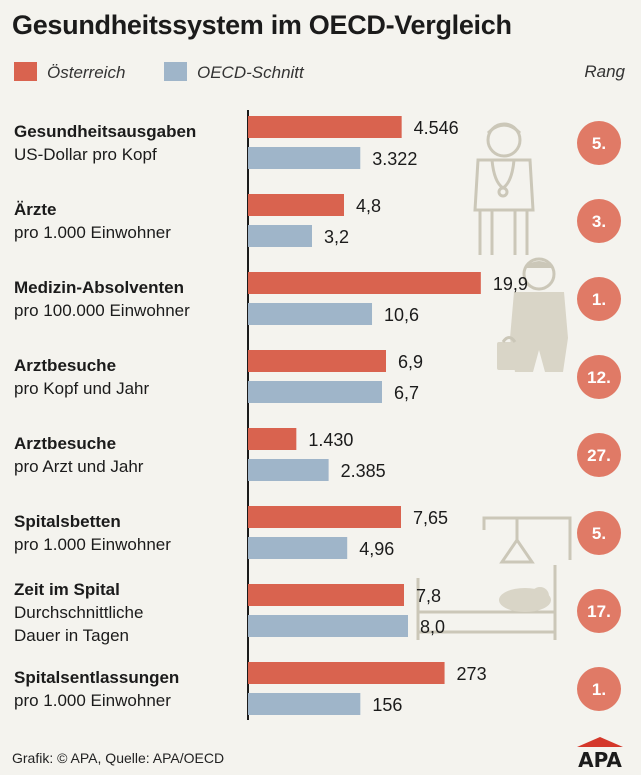 The image size is (641, 775). I want to click on row-title-7: Spitalsentlassungen, so click(97, 677).